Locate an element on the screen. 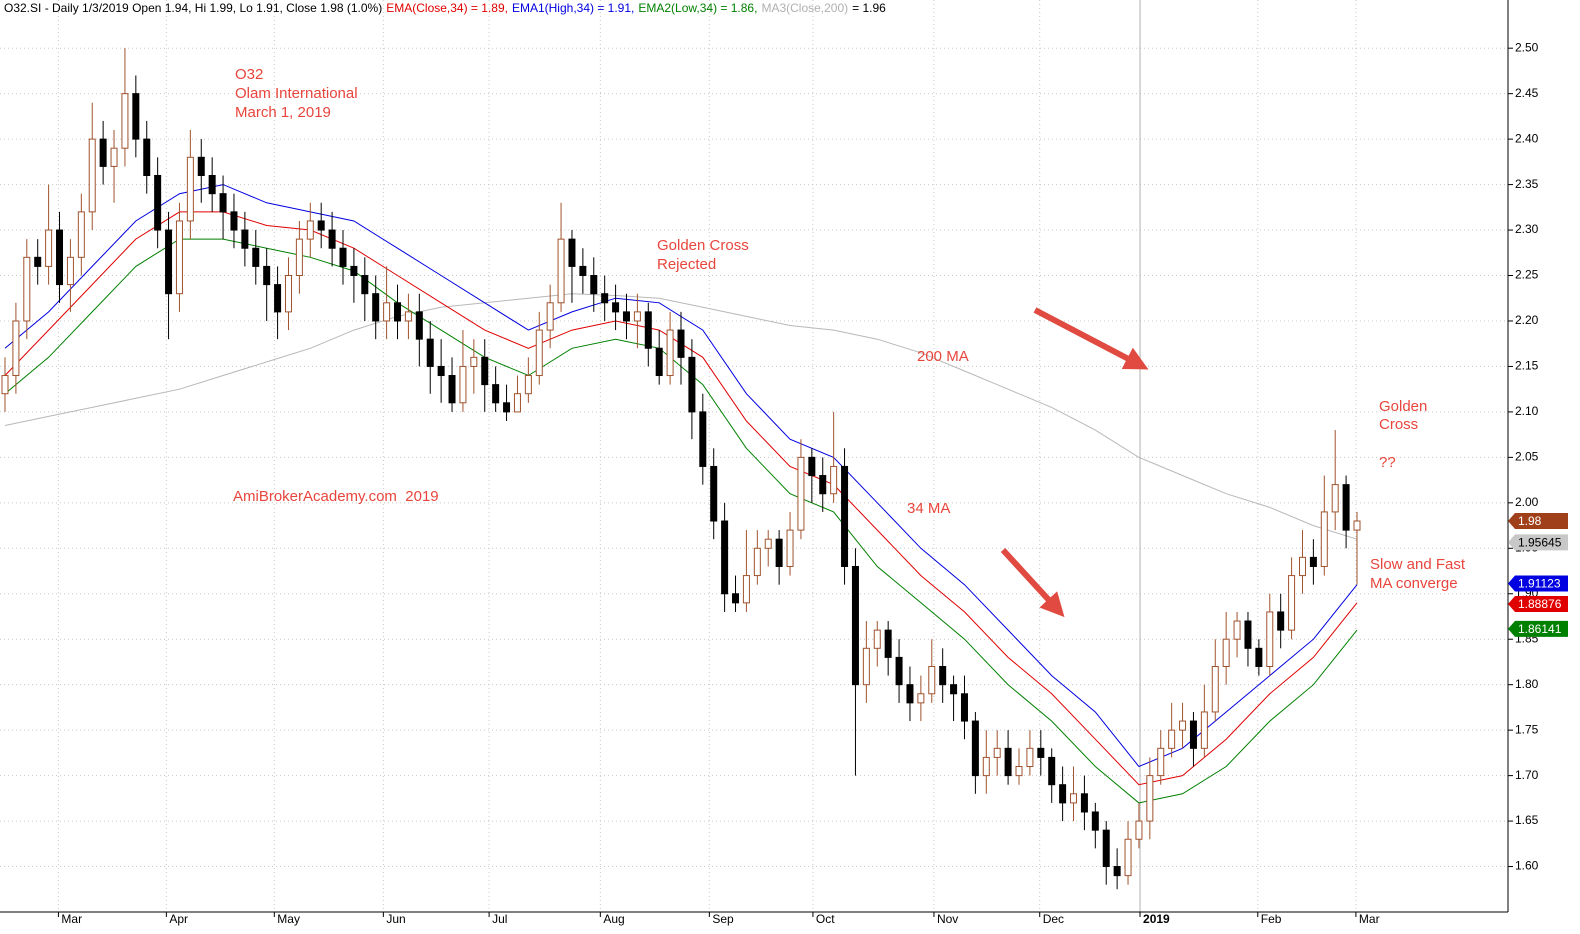 This screenshot has height=934, width=1580. y-tick-label: 2.40 is located at coordinates (1527, 138).